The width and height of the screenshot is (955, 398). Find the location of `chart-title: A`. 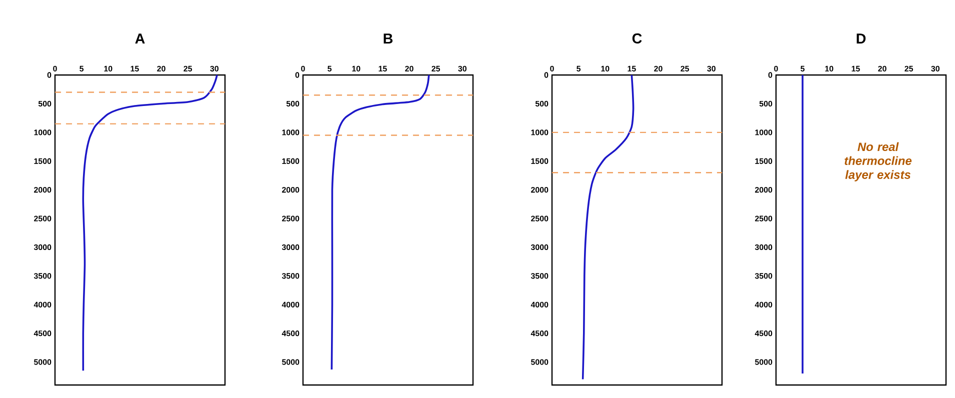

chart-title: A is located at coordinates (140, 39).